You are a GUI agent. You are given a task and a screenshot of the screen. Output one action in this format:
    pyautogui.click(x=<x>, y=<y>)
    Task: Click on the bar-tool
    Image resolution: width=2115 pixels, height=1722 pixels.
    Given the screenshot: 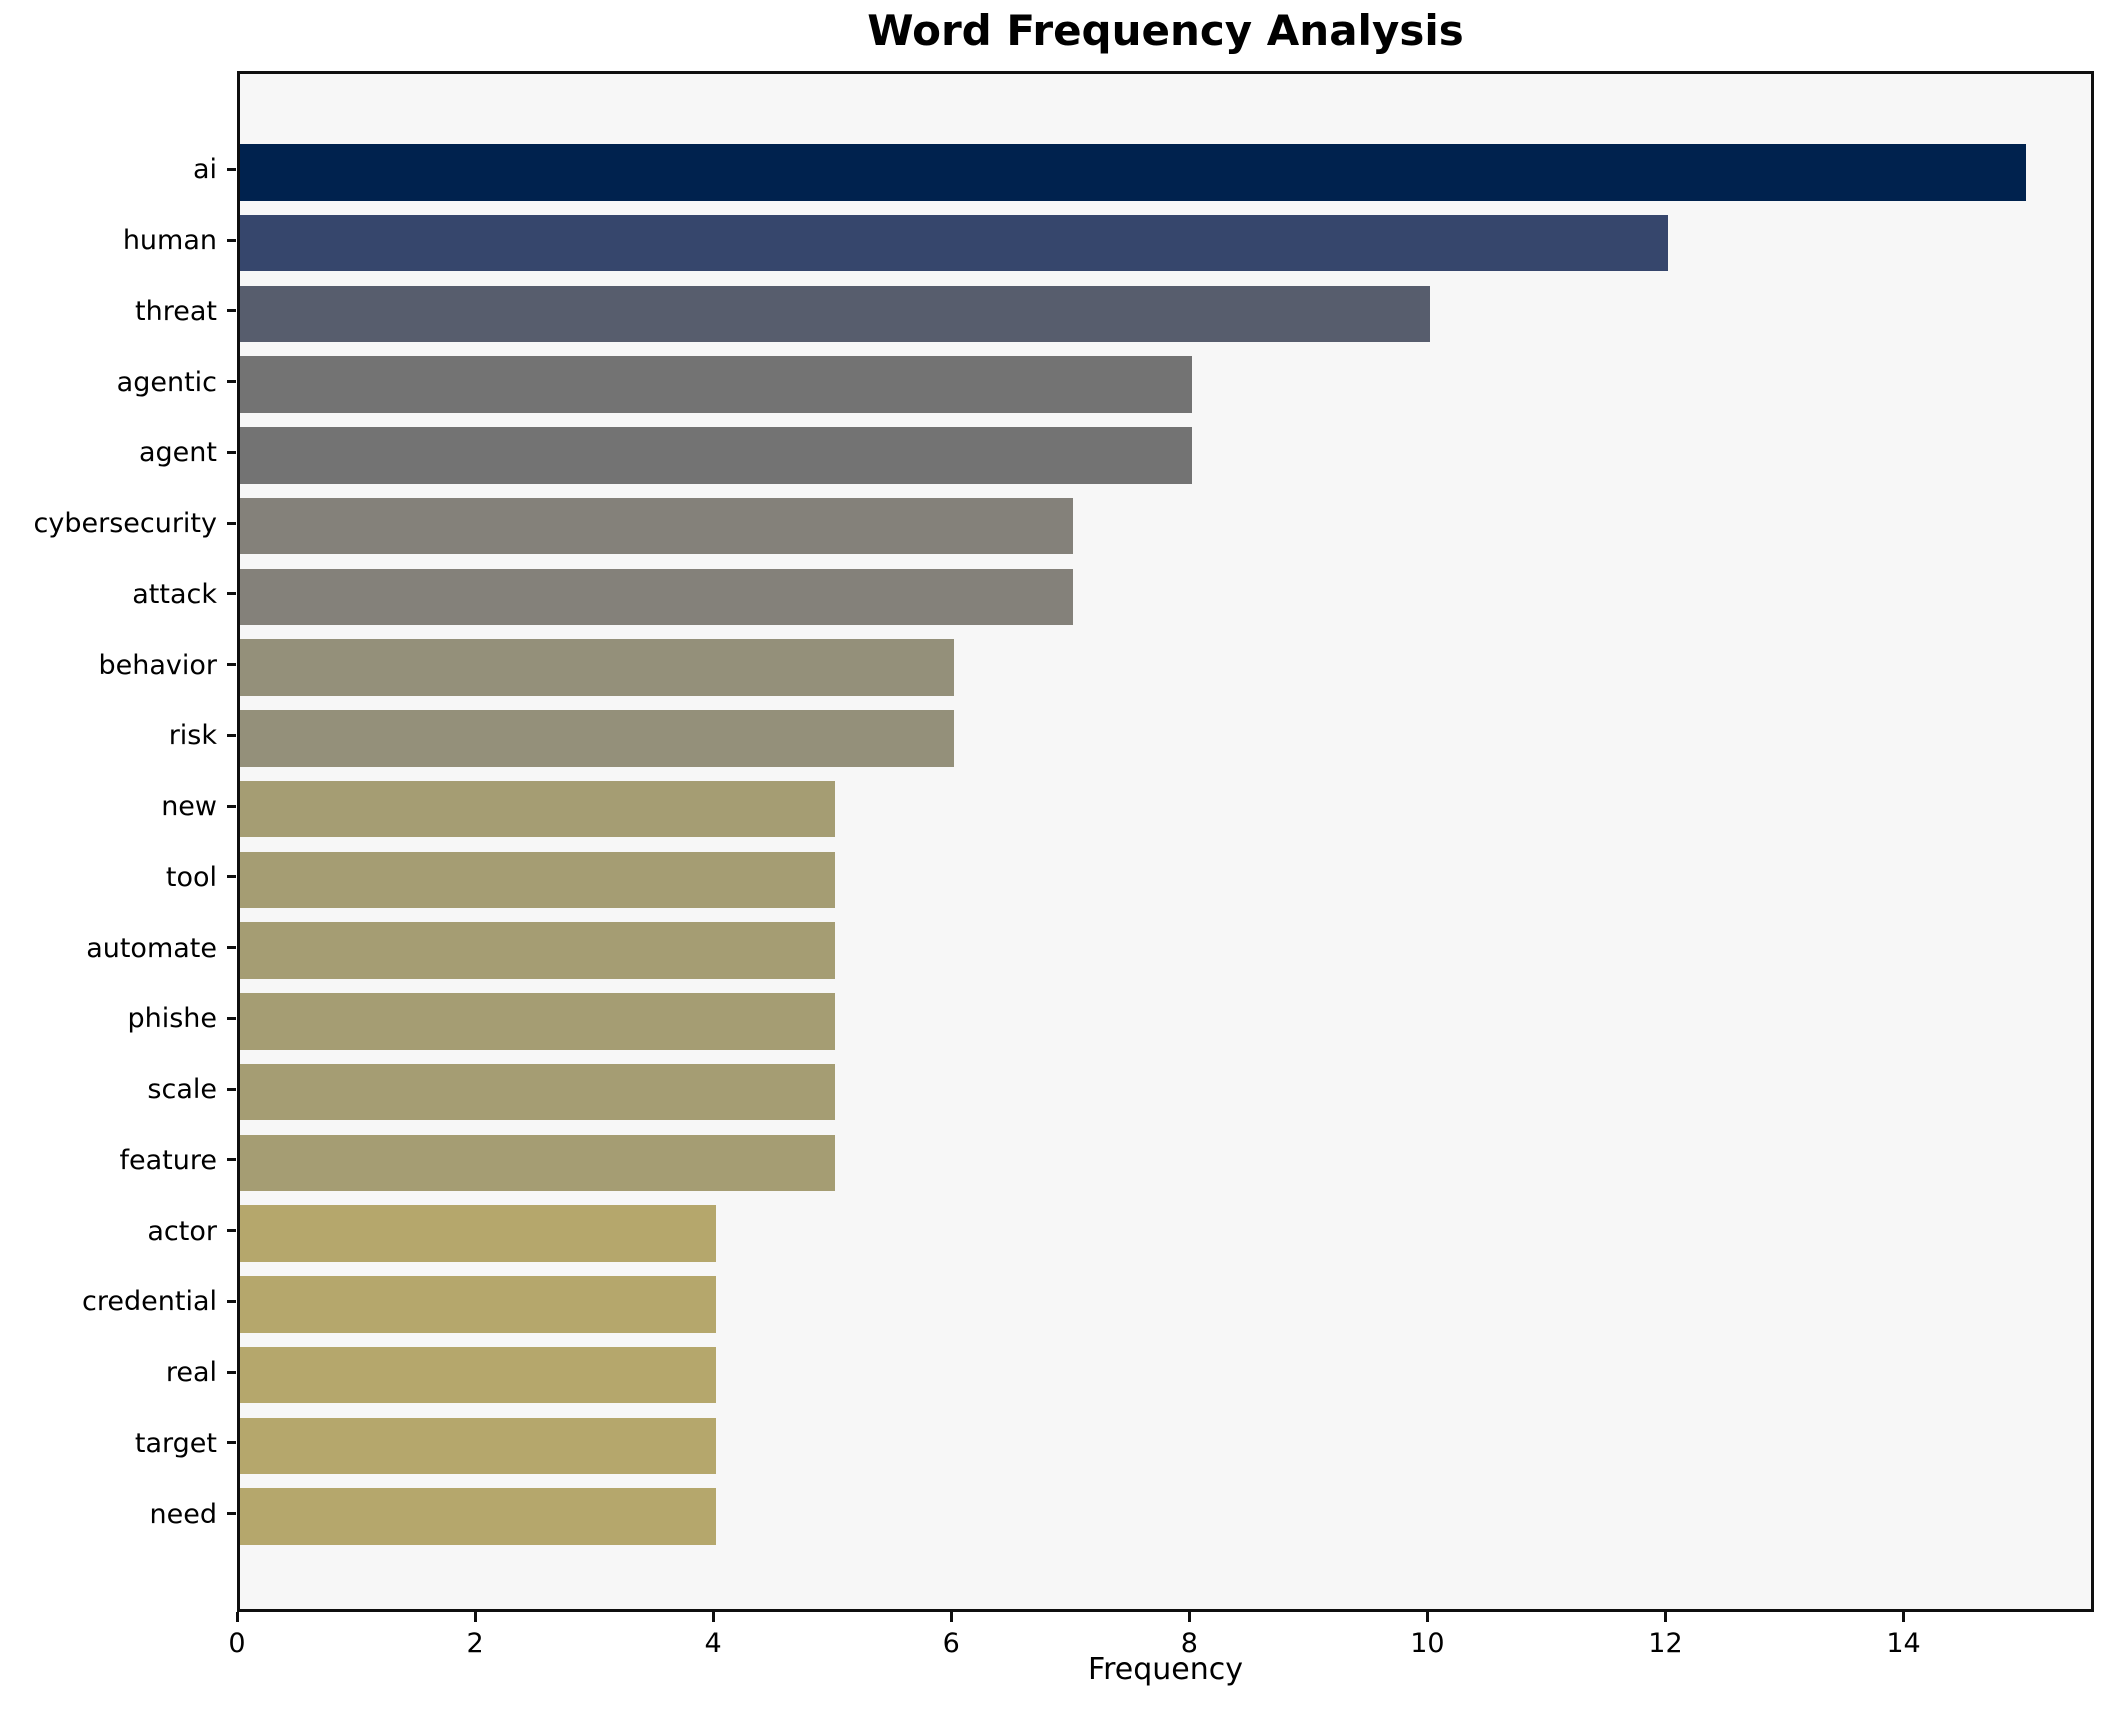 What is the action you would take?
    pyautogui.click(x=538, y=880)
    